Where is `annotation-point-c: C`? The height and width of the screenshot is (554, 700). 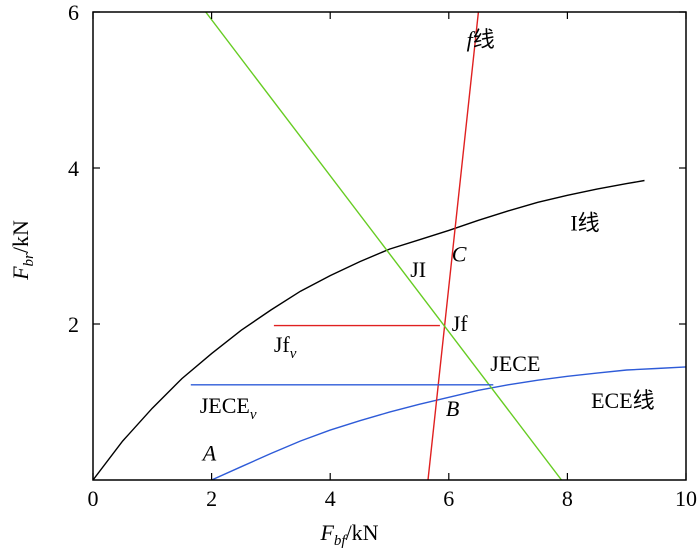 annotation-point-c: C is located at coordinates (459, 254).